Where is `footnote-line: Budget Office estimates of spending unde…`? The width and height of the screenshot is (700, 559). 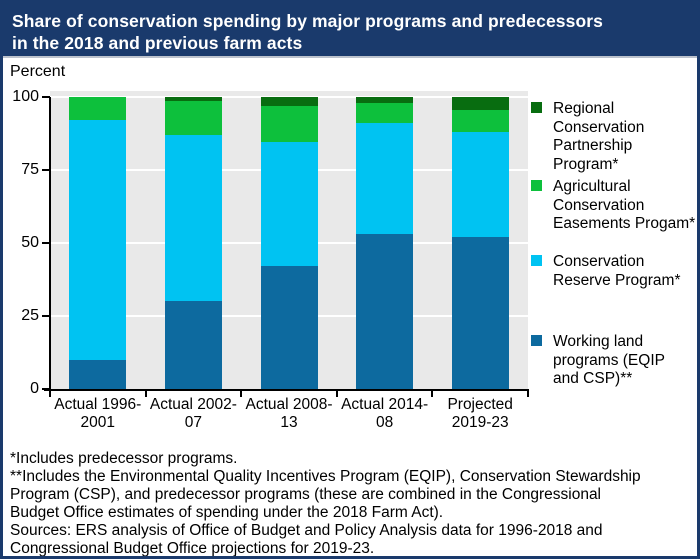 footnote-line: Budget Office estimates of spending unde… is located at coordinates (227, 512).